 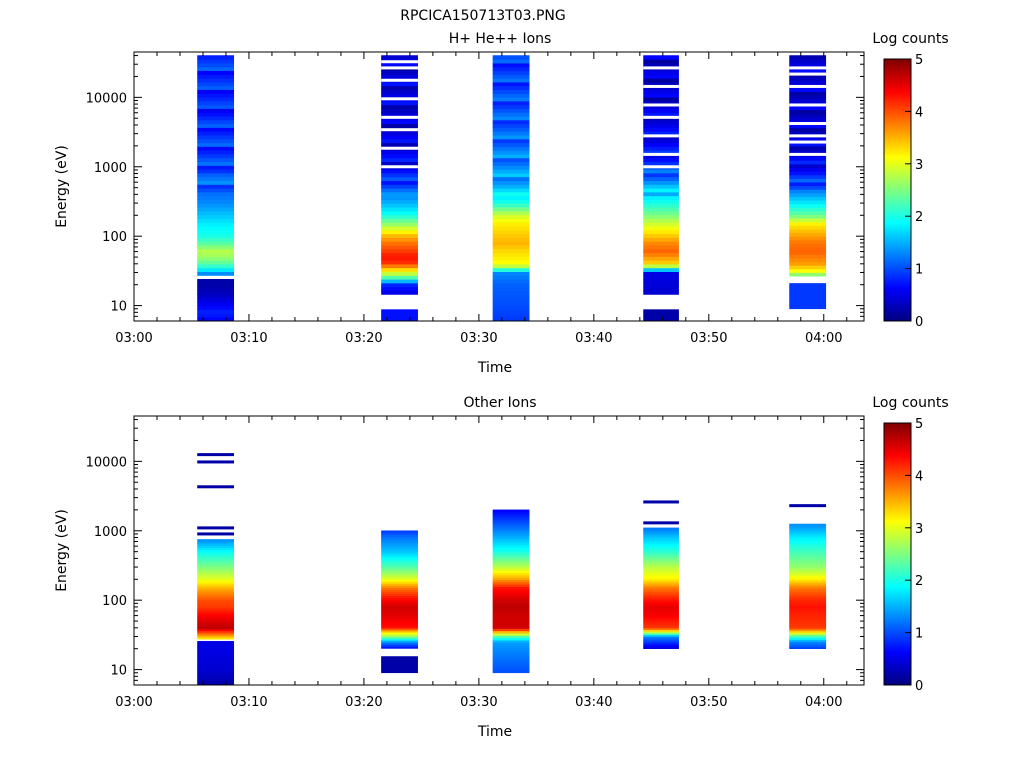 What do you see at coordinates (110, 168) in the screenshot?
I see `y-tick-label: 1000` at bounding box center [110, 168].